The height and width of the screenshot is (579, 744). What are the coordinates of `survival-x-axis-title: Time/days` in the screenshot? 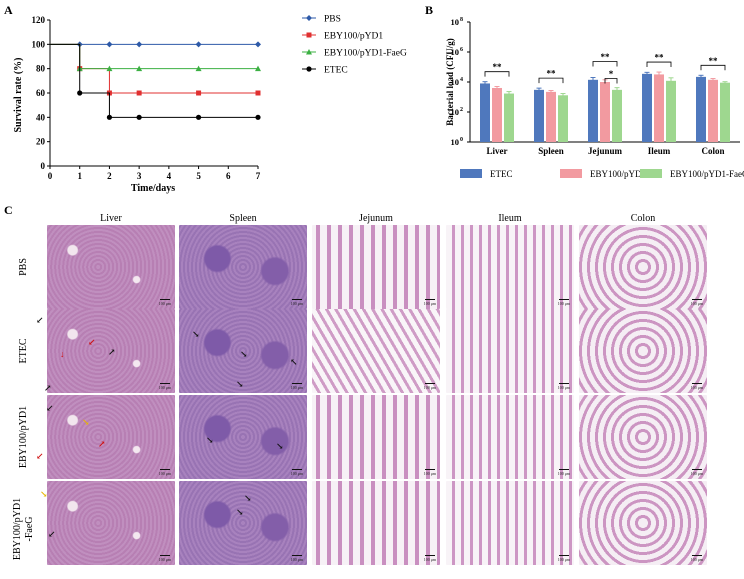 It's located at (153, 188).